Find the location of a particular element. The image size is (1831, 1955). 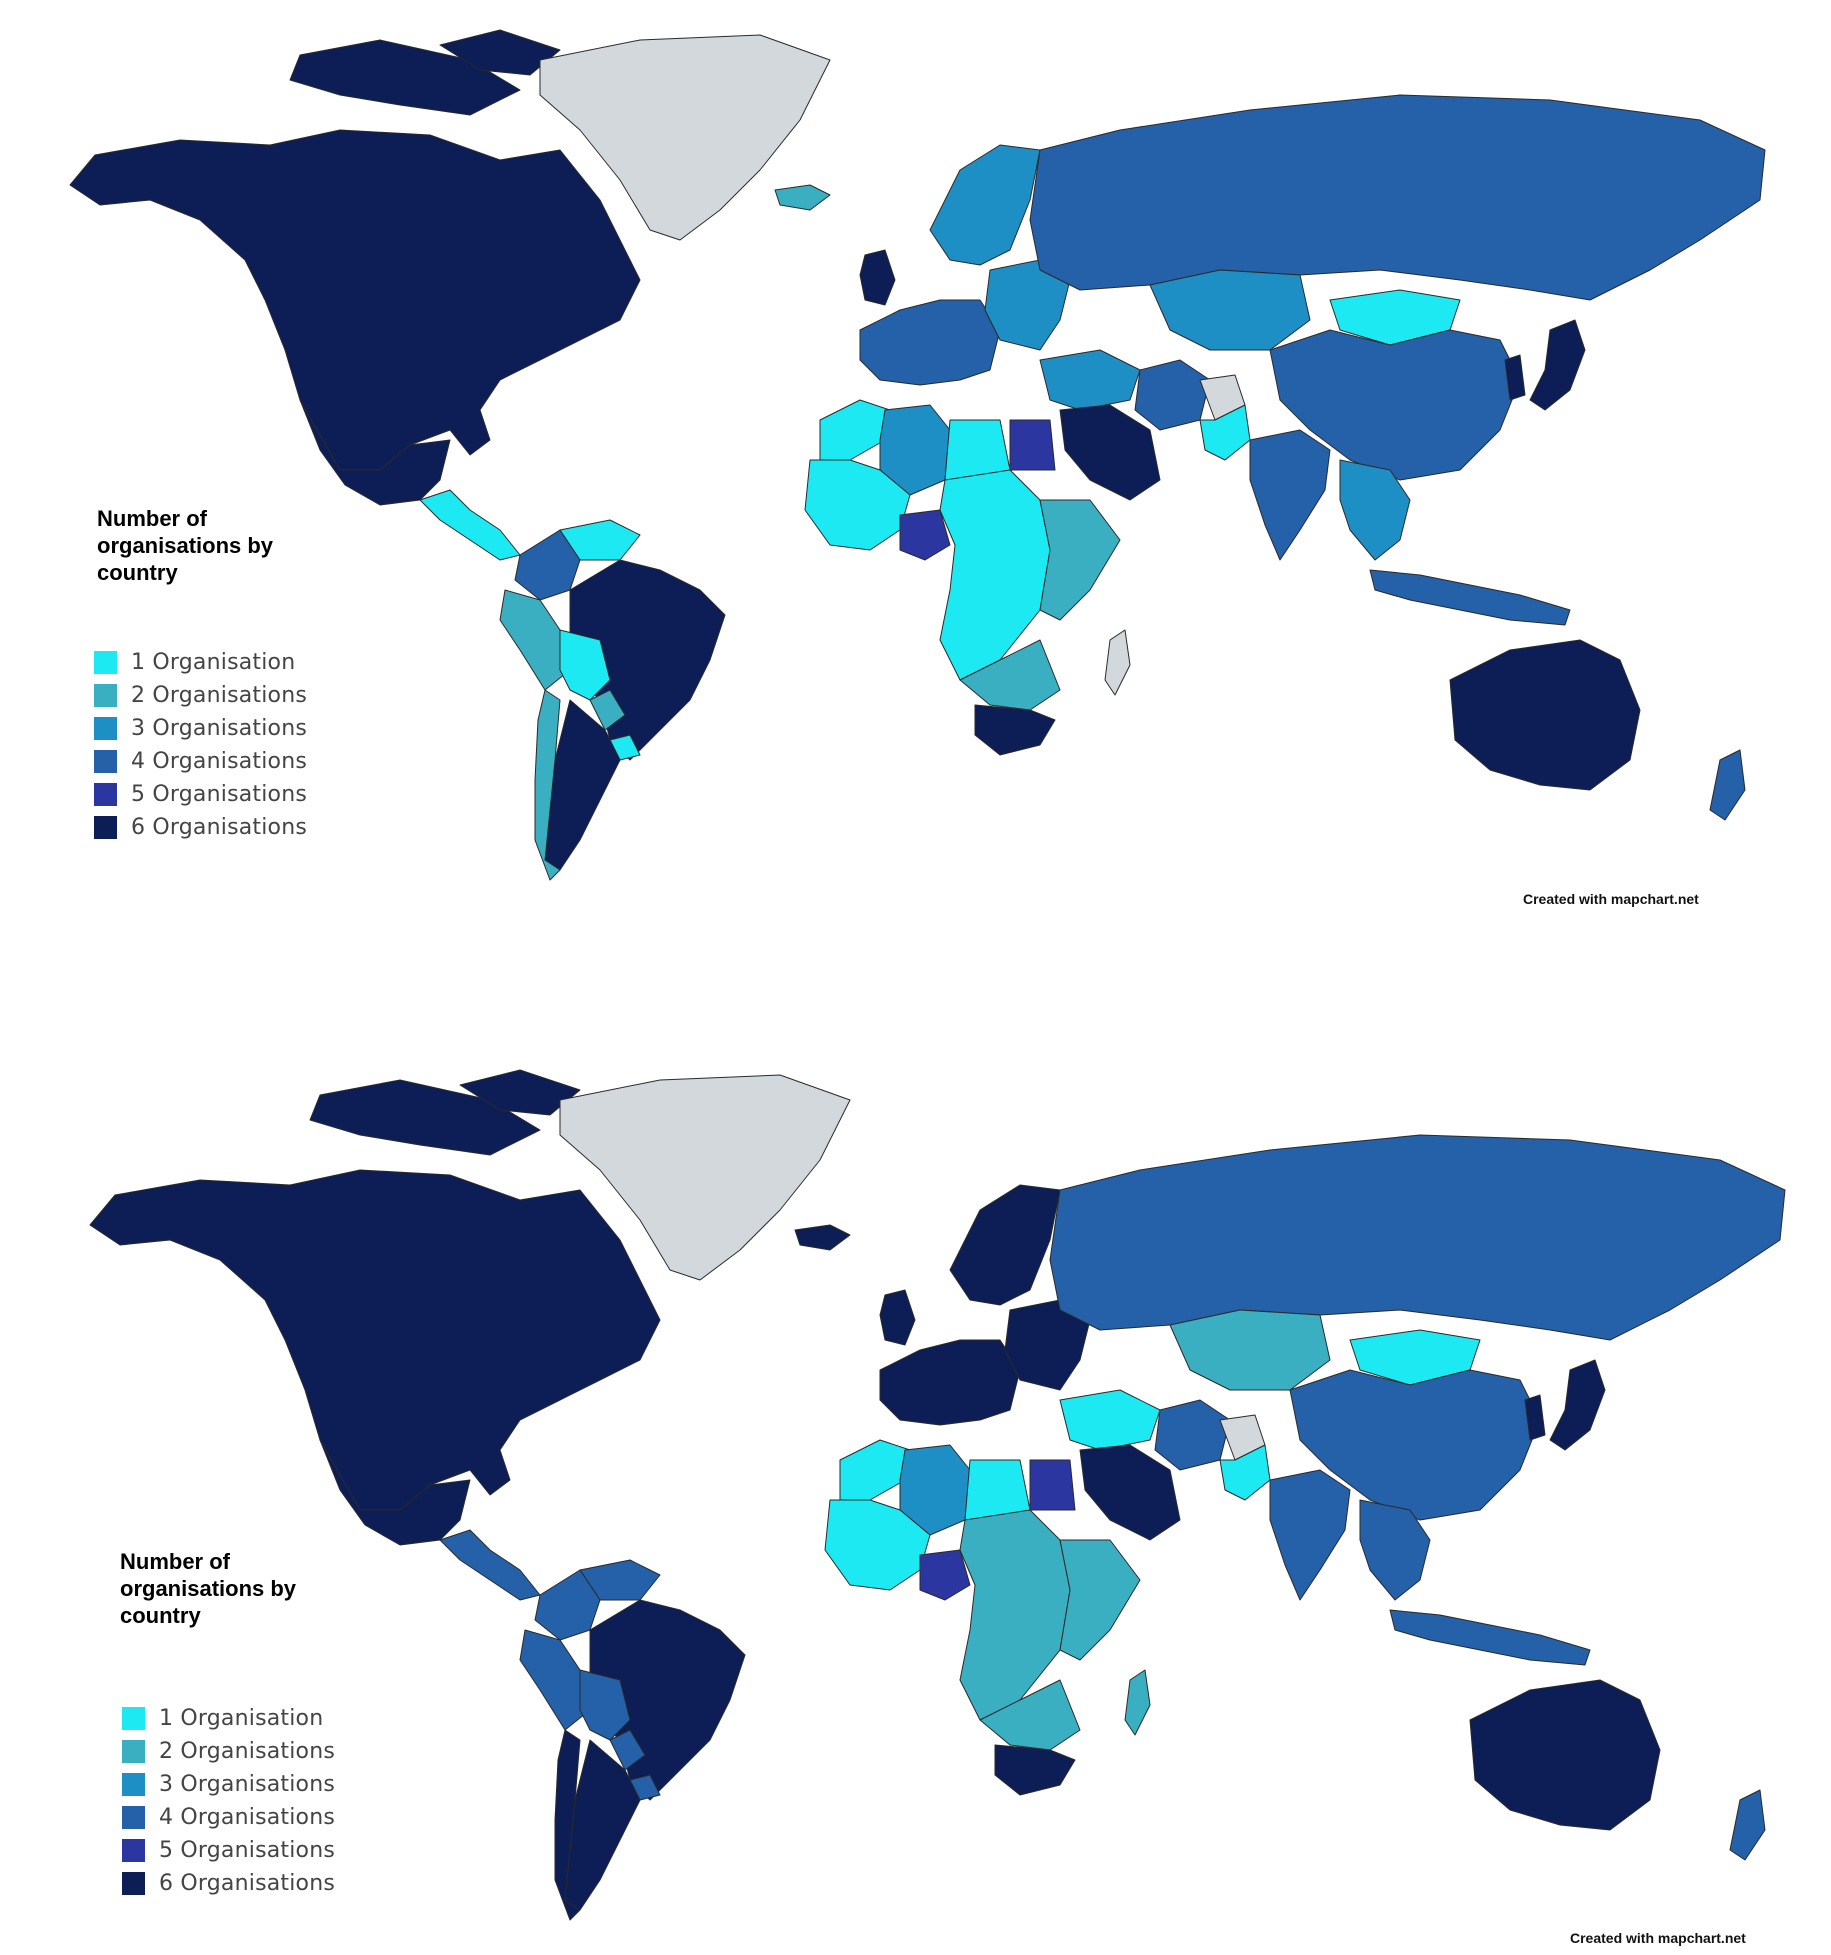

legend-label: 4 Organisations is located at coordinates (247, 1817).